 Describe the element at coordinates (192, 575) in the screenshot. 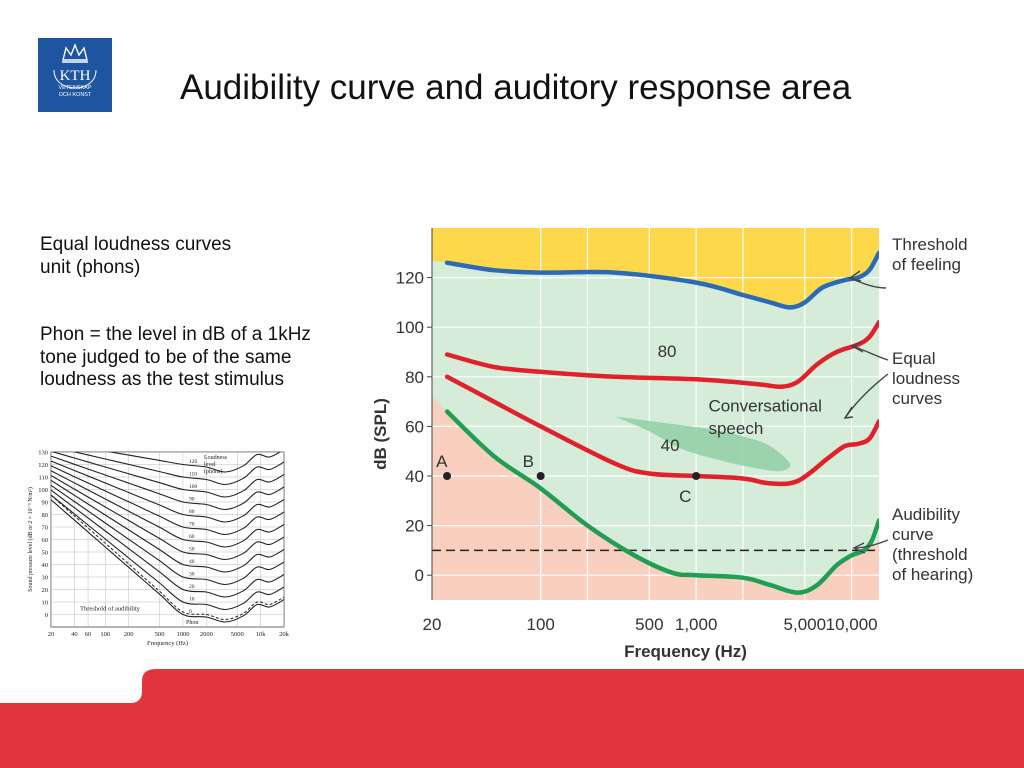

I see `thumb-phon-label: 30` at that location.